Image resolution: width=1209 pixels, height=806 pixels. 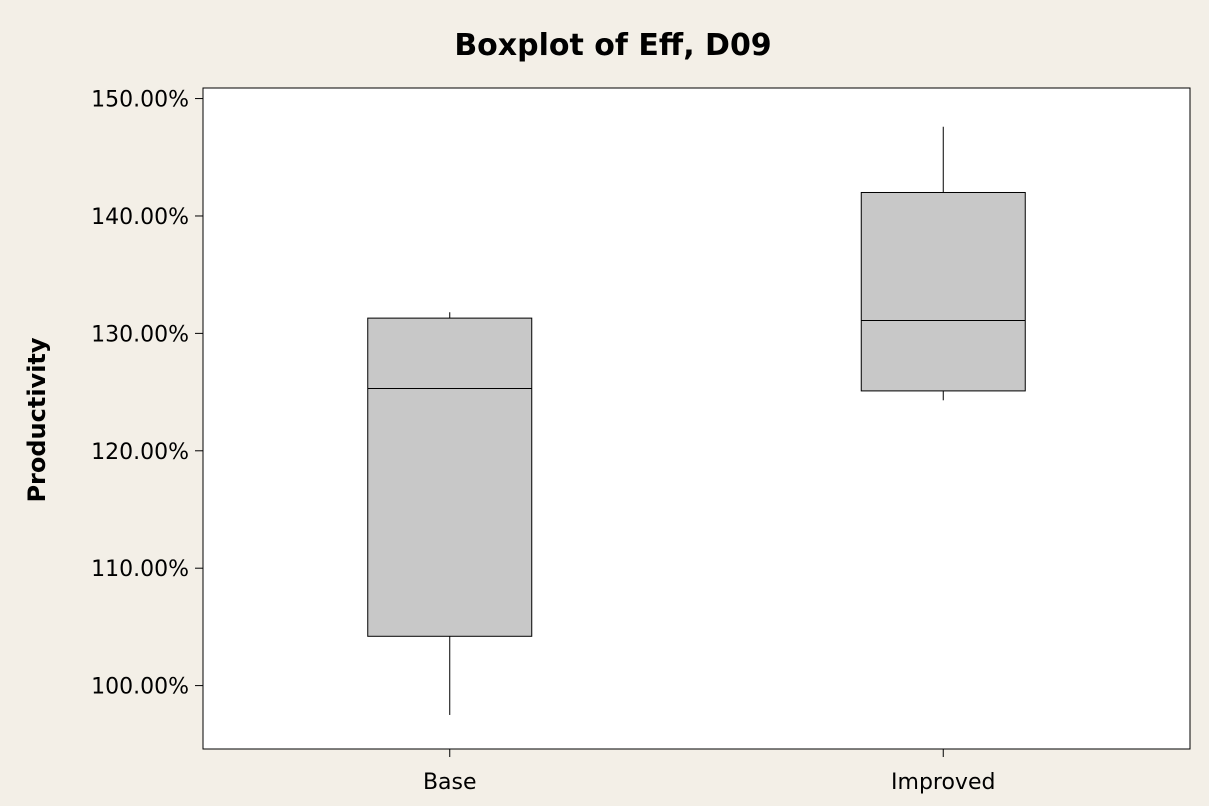 What do you see at coordinates (140, 334) in the screenshot?
I see `y-tick-label: 130.00%` at bounding box center [140, 334].